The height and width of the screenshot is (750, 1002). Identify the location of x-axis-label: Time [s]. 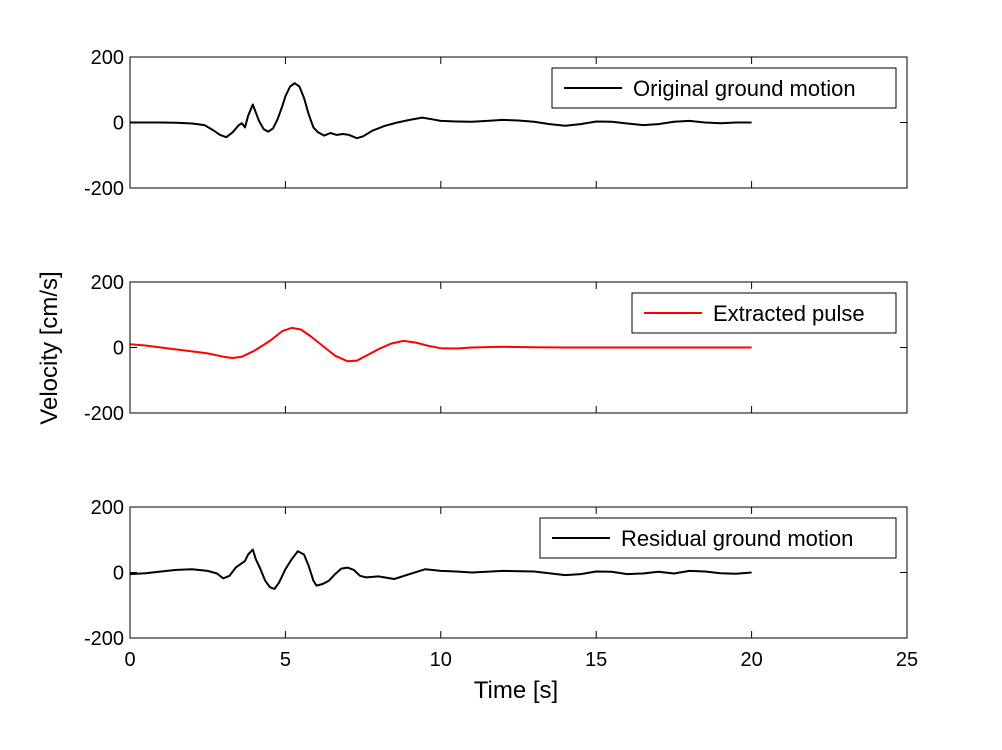
(516, 690).